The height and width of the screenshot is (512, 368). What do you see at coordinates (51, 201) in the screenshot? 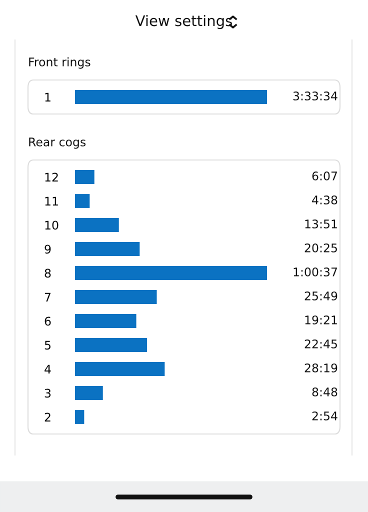
I see `y-tick-label: 11` at bounding box center [51, 201].